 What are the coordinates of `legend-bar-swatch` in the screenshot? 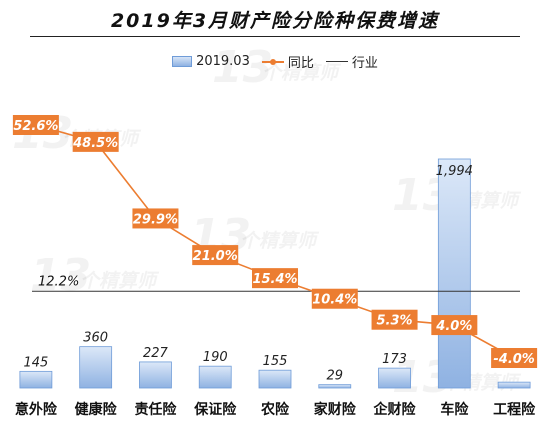 It's located at (182, 61).